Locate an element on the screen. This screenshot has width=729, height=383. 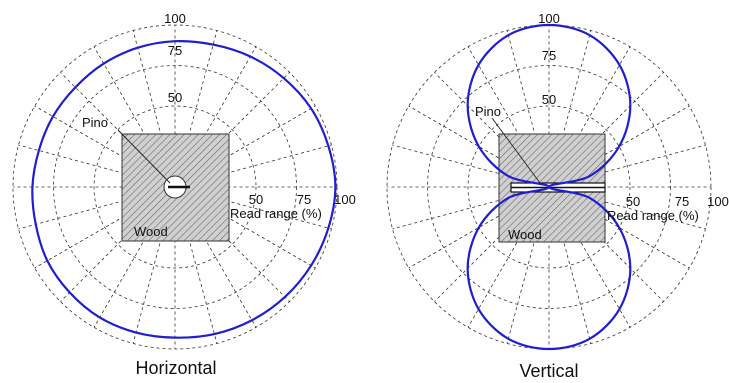
horizontal-pino-label: Pino is located at coordinates (95, 122).